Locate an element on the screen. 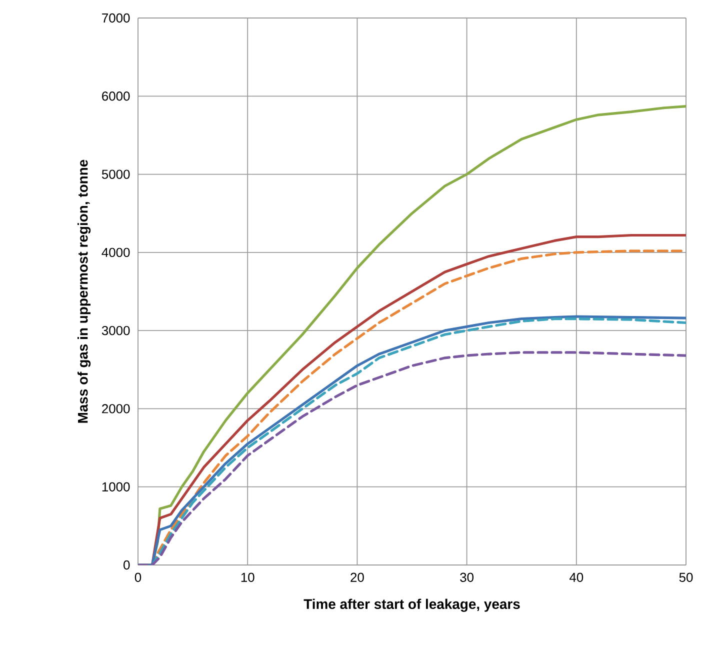 Image resolution: width=713 pixels, height=665 pixels. x-tick-label: 30 is located at coordinates (467, 577).